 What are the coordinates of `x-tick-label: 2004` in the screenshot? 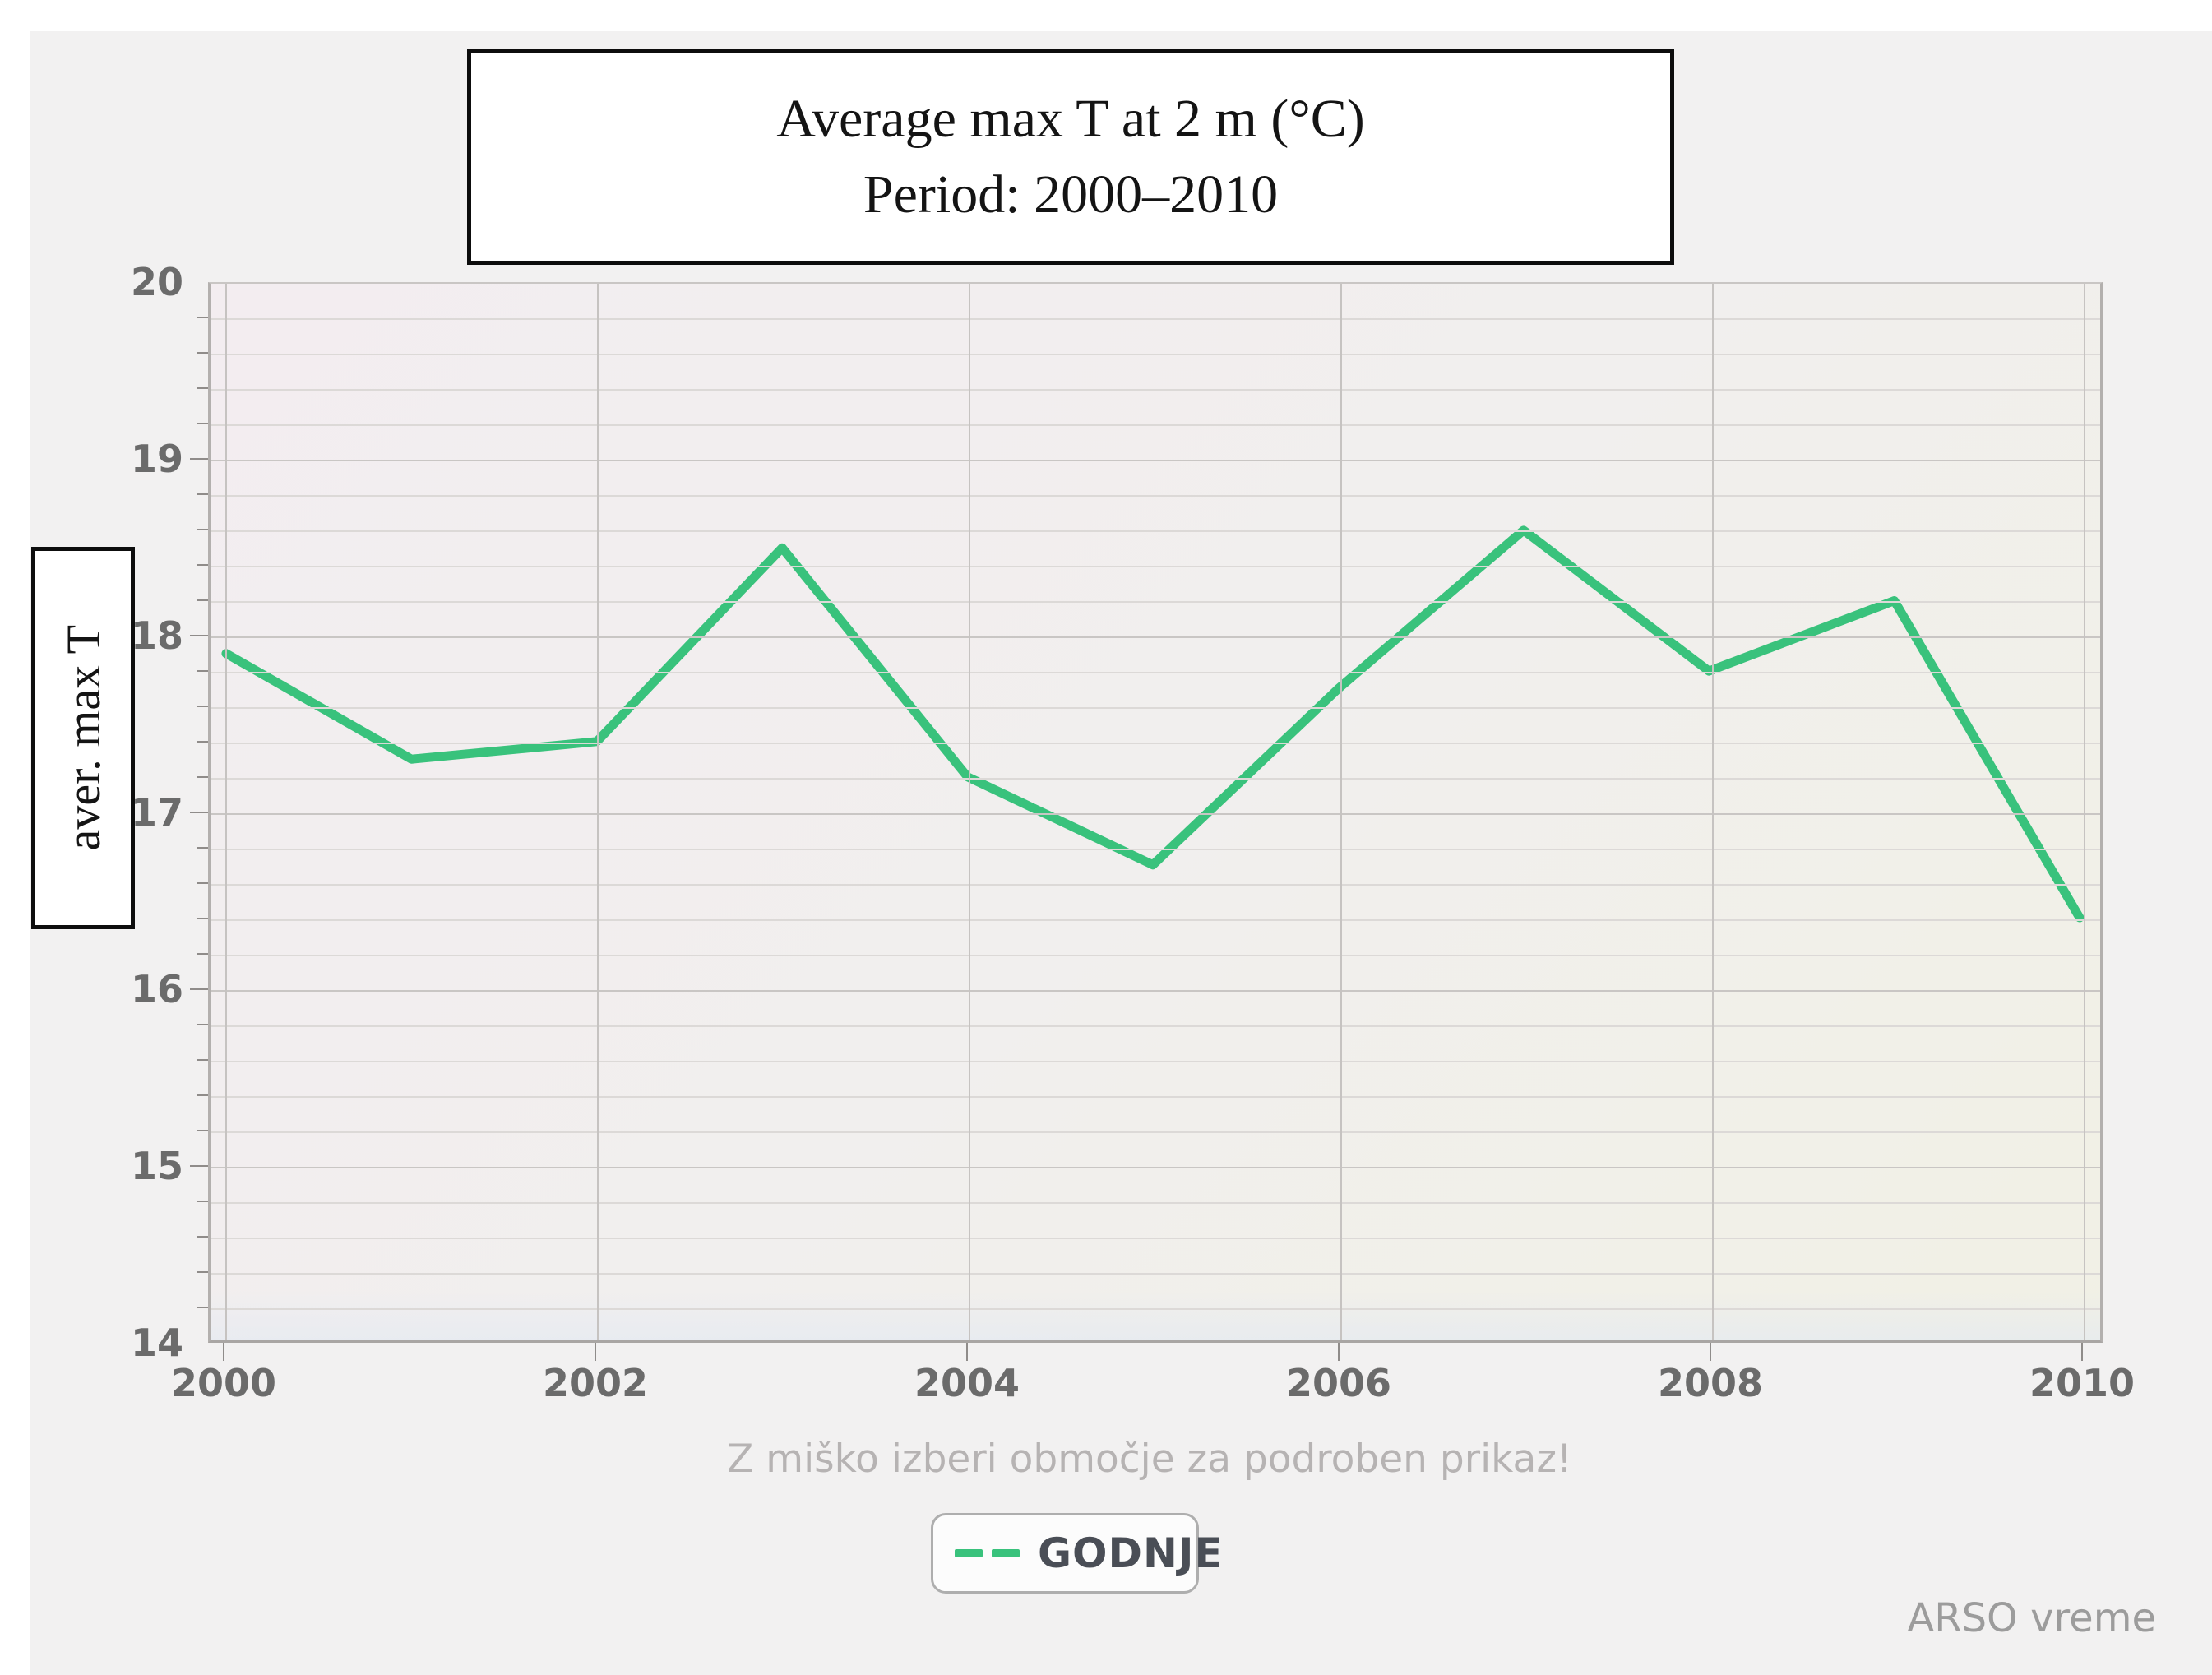 It's located at (967, 1383).